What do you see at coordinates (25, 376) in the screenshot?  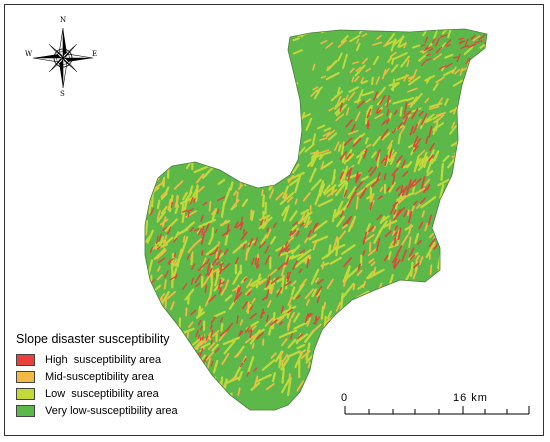 I see `legend-swatch-mid` at bounding box center [25, 376].